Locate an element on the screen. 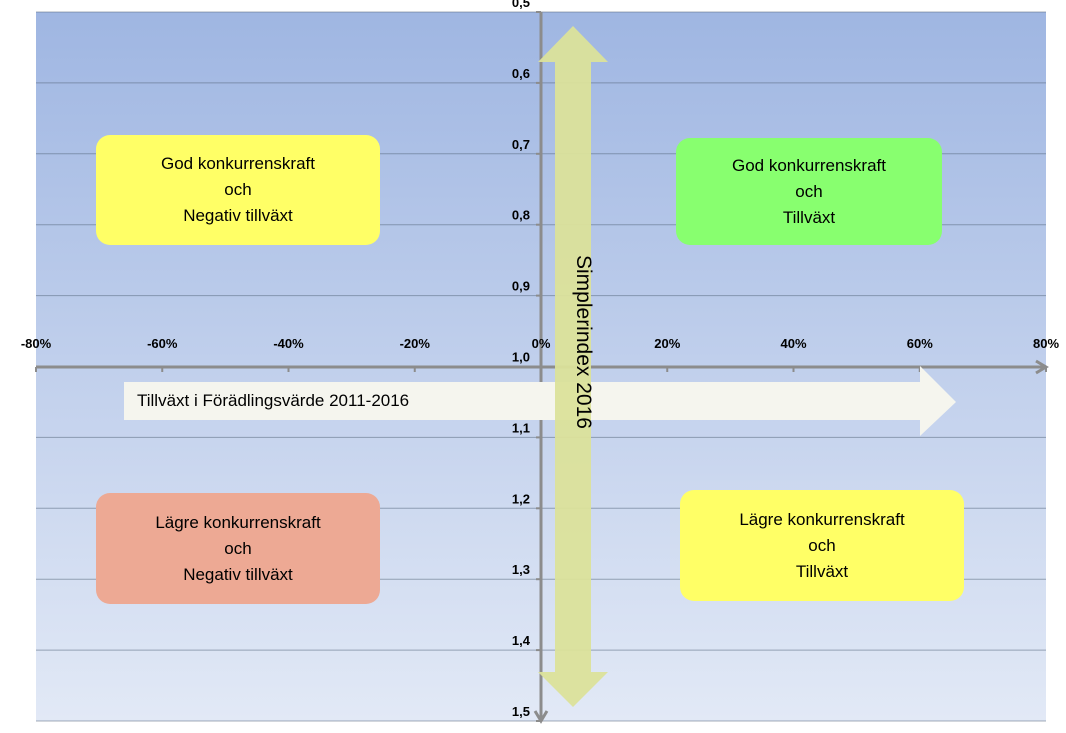  y-tick-label: 0,9 is located at coordinates (521, 286).